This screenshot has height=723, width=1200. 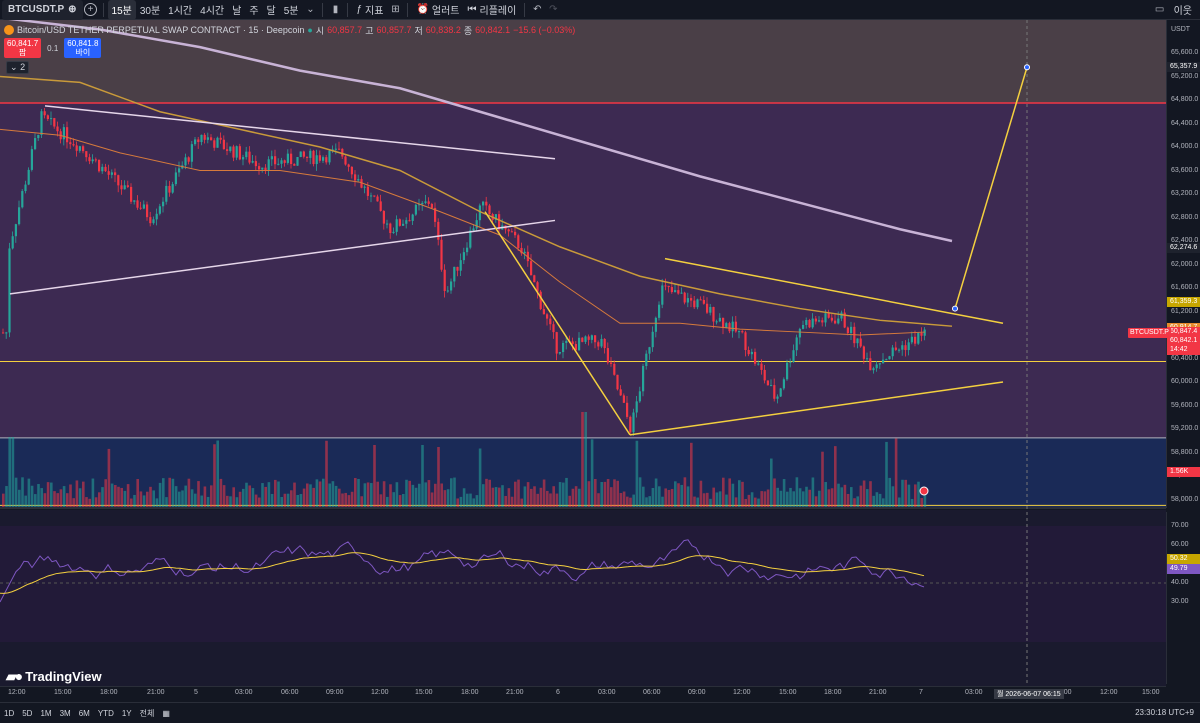 I want to click on range-button: 1Y, so click(x=126, y=713).